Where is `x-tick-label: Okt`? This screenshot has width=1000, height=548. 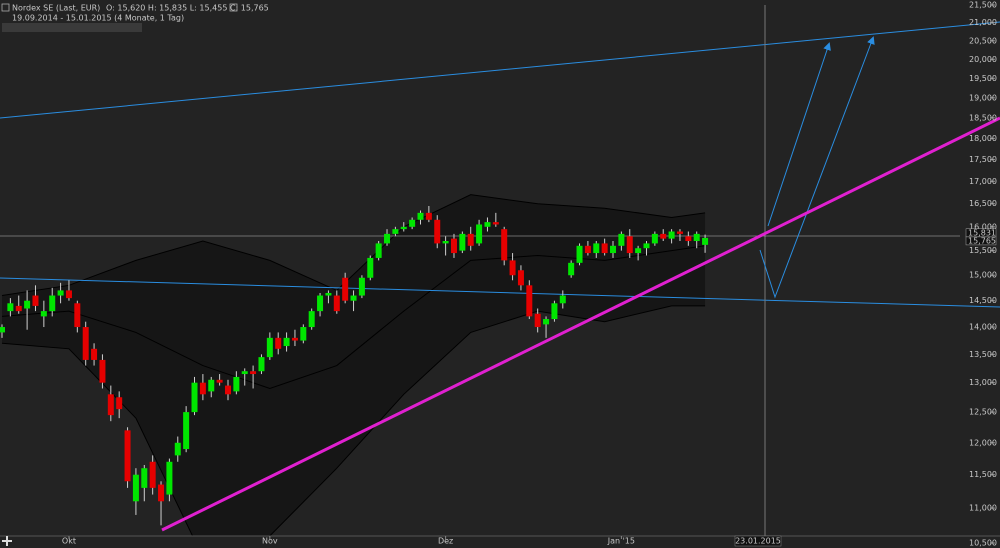
x-tick-label: Okt is located at coordinates (69, 541).